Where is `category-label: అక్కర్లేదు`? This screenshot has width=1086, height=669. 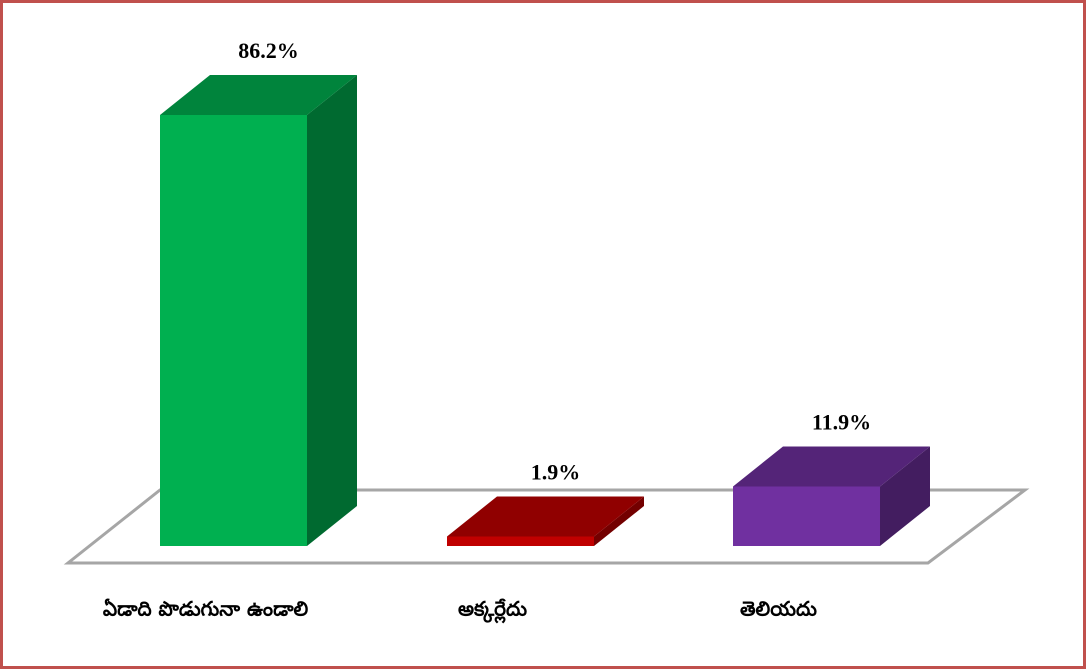 category-label: అక్కర్లేదు is located at coordinates (492, 610).